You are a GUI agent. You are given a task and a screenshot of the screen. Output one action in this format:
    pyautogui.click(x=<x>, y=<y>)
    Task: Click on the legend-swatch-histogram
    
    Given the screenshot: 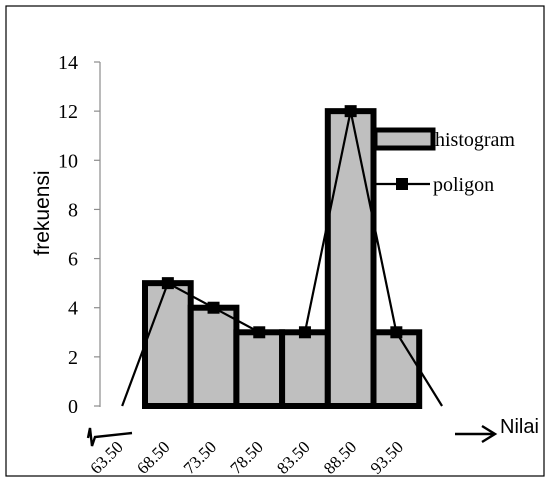 What is the action you would take?
    pyautogui.click(x=404, y=139)
    